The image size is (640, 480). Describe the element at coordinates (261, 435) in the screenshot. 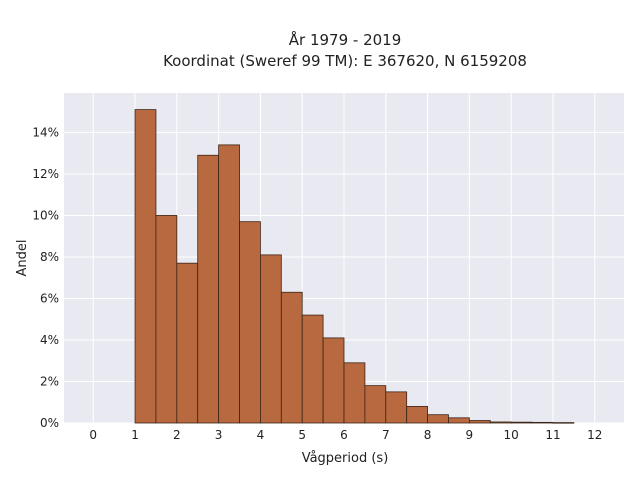

I see `x-tick-label: 4` at that location.